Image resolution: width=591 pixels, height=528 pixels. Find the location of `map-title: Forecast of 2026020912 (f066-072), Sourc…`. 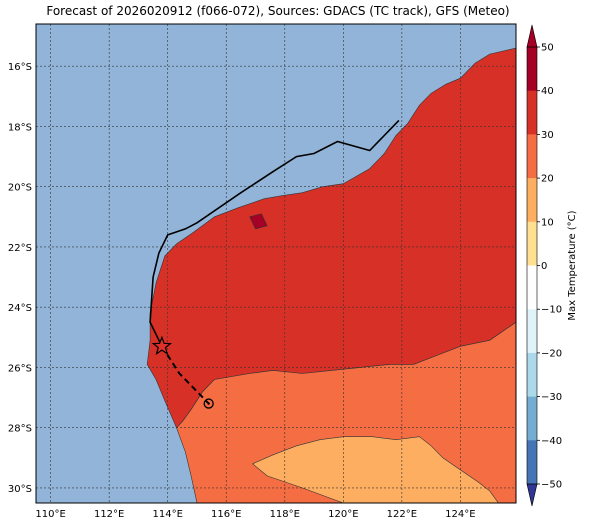

map-title: Forecast of 2026020912 (f066-072), Sourc… is located at coordinates (278, 11).